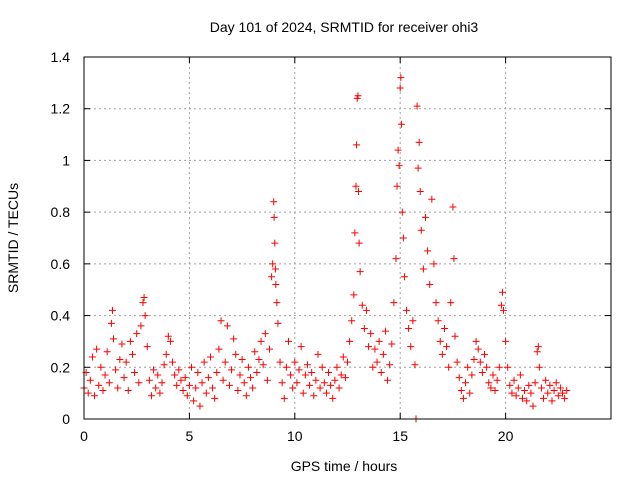 Image resolution: width=640 pixels, height=480 pixels. What do you see at coordinates (400, 436) in the screenshot?
I see `x-tick-label: 15` at bounding box center [400, 436].